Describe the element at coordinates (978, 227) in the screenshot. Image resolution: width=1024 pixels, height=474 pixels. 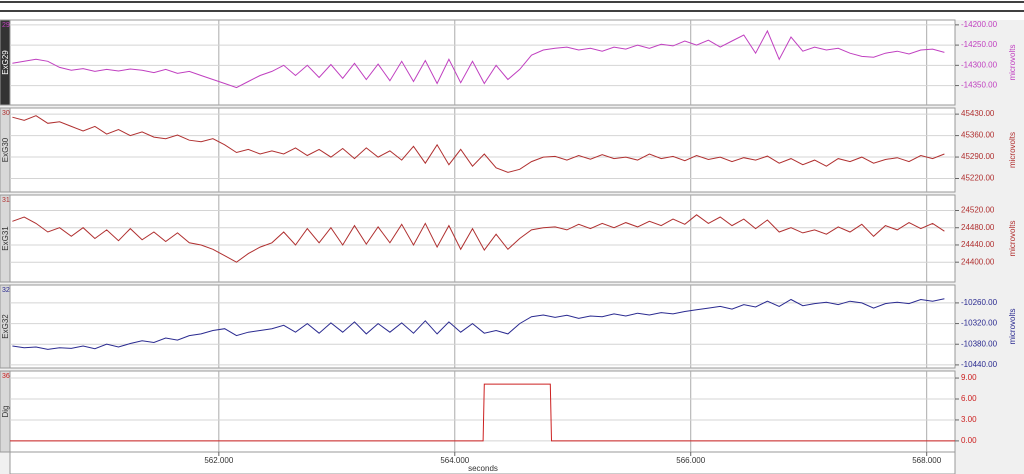
I see `y-tick-label: 24480.00` at that location.